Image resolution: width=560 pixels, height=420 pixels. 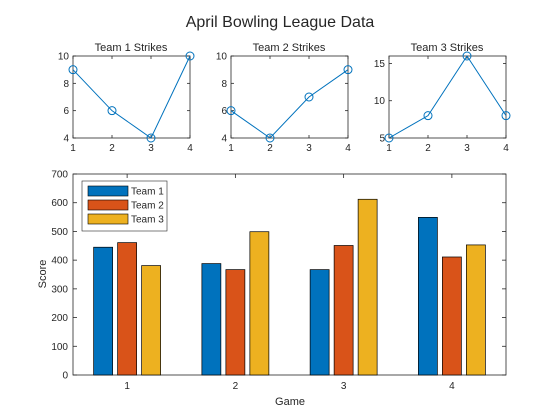 I want to click on y-tick-label: 700, so click(x=59, y=175).